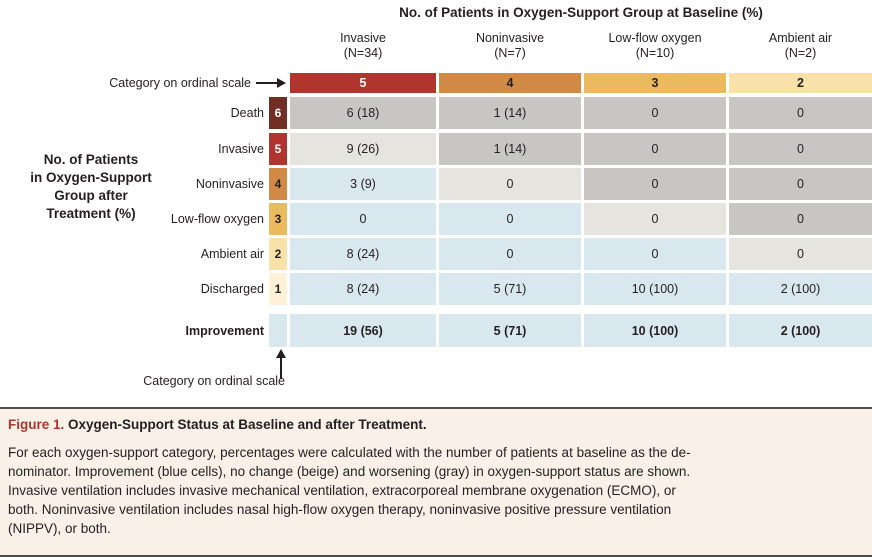  I want to click on after-treatment-title-line: Treatment (%), so click(91, 213).